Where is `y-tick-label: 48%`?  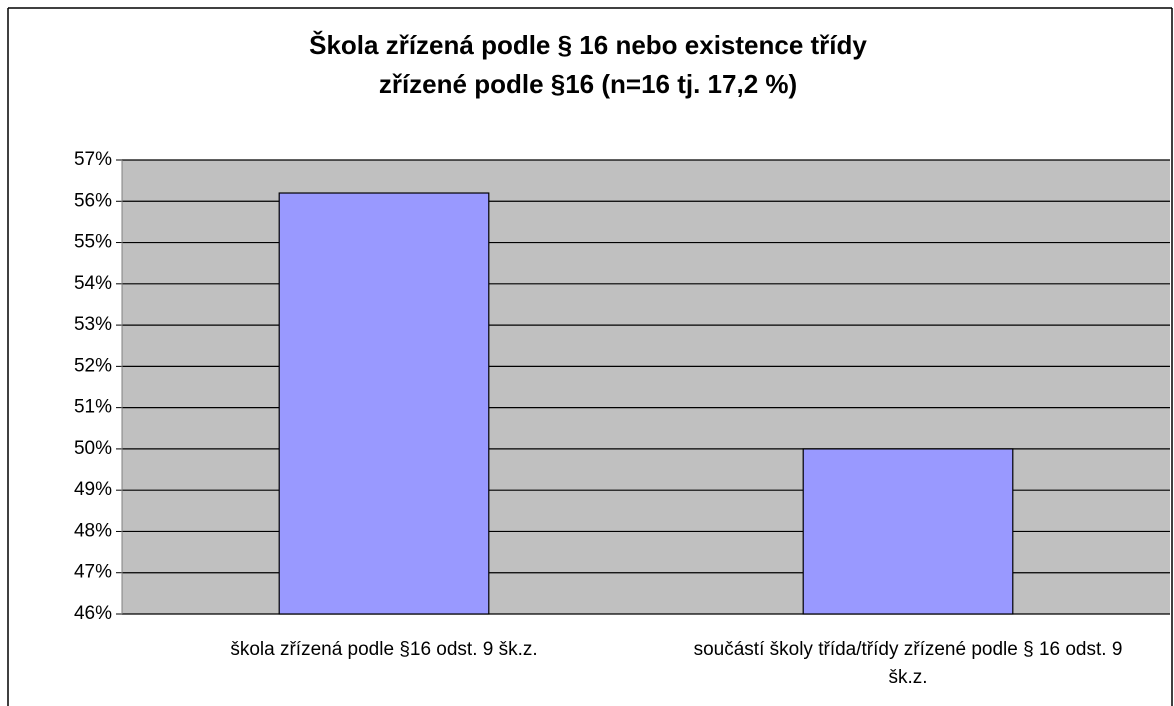
y-tick-label: 48% is located at coordinates (93, 530).